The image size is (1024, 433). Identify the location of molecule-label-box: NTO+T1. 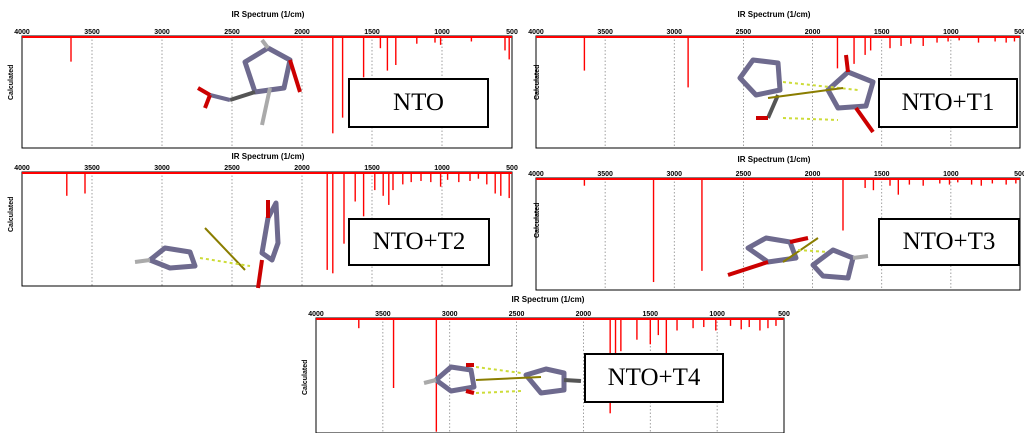
(948, 103).